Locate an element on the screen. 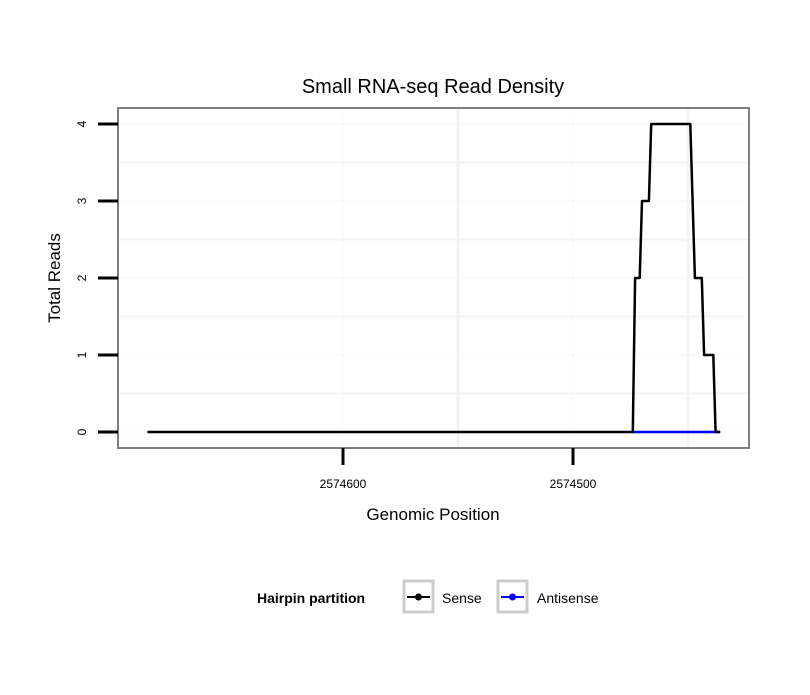  legend-point-antisense is located at coordinates (512, 597).